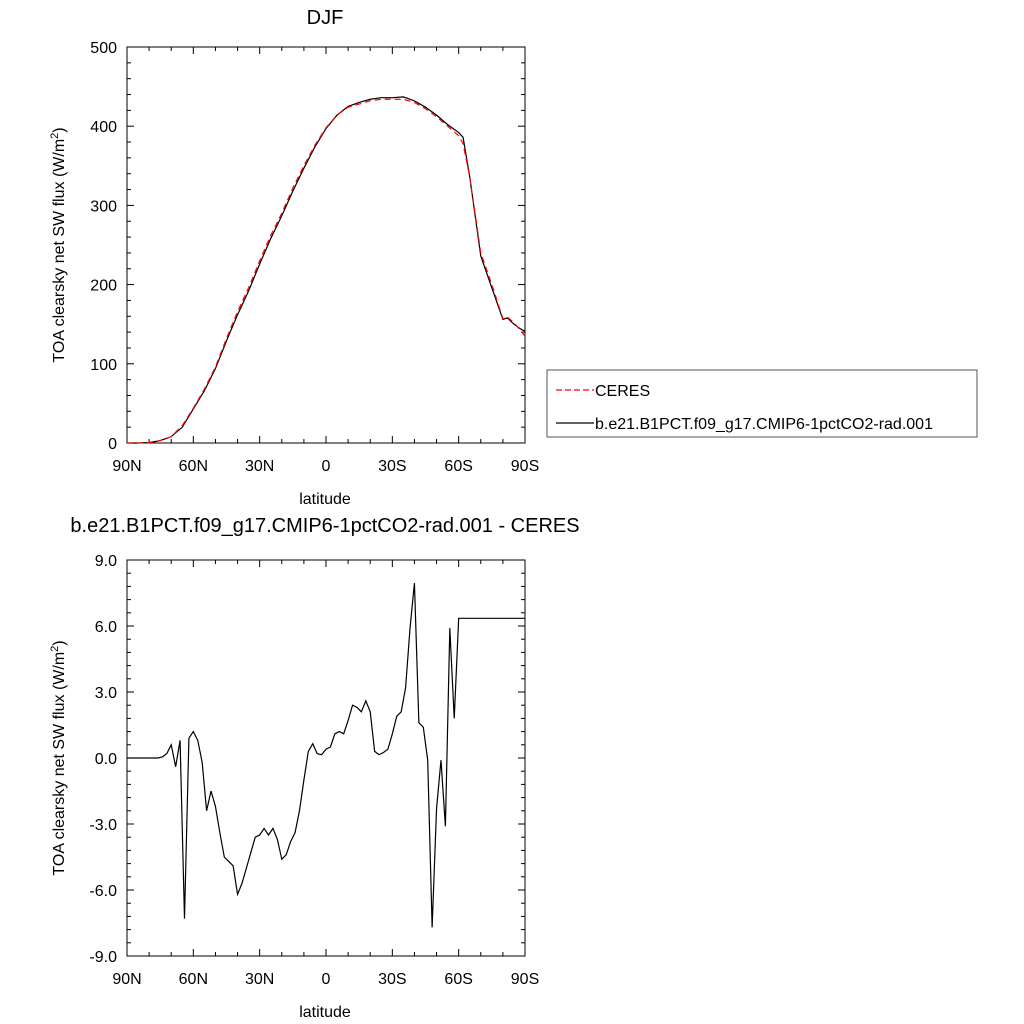 The height and width of the screenshot is (1024, 1024). I want to click on y-tick-label: 0, so click(112, 444).